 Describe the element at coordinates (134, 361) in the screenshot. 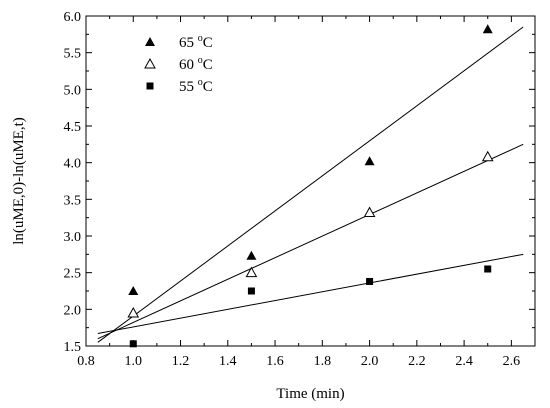

I see `x-tick-label: 1.0` at that location.